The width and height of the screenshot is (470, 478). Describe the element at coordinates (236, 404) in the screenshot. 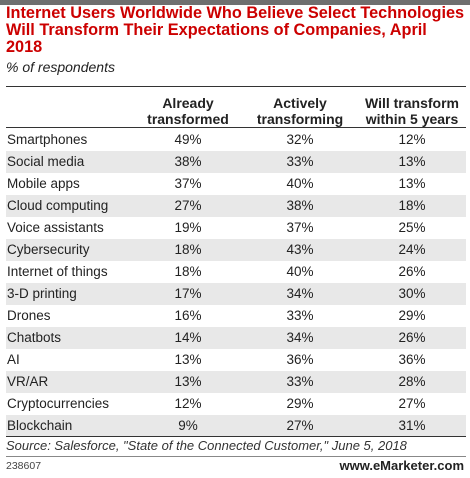

I see `table-row: Cryptocurrencies 12% 29% 27%` at that location.